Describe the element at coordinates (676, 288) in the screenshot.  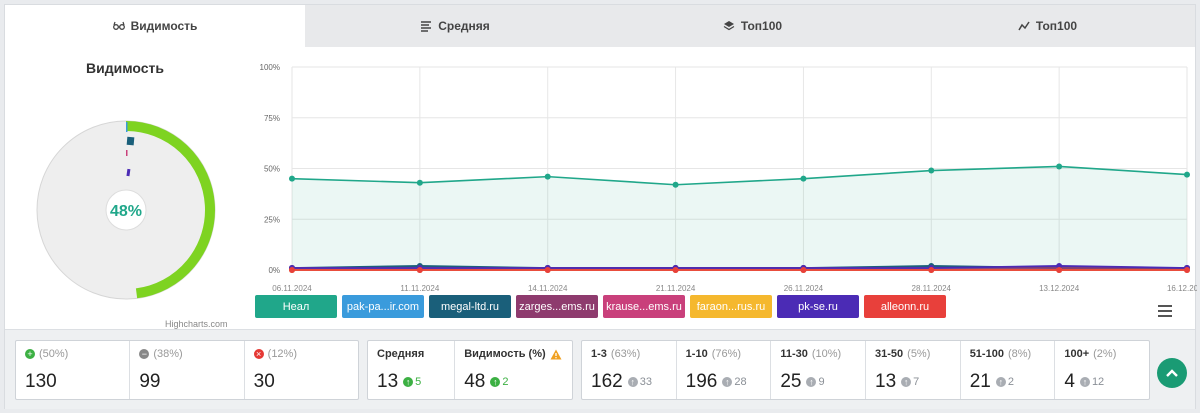
I see `x-tick-label: 21.11.2024` at that location.